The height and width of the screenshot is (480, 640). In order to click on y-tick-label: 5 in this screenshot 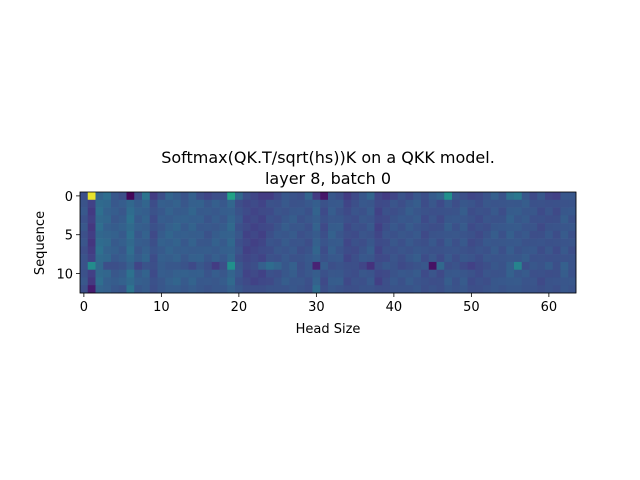, I will do `click(69, 236)`.